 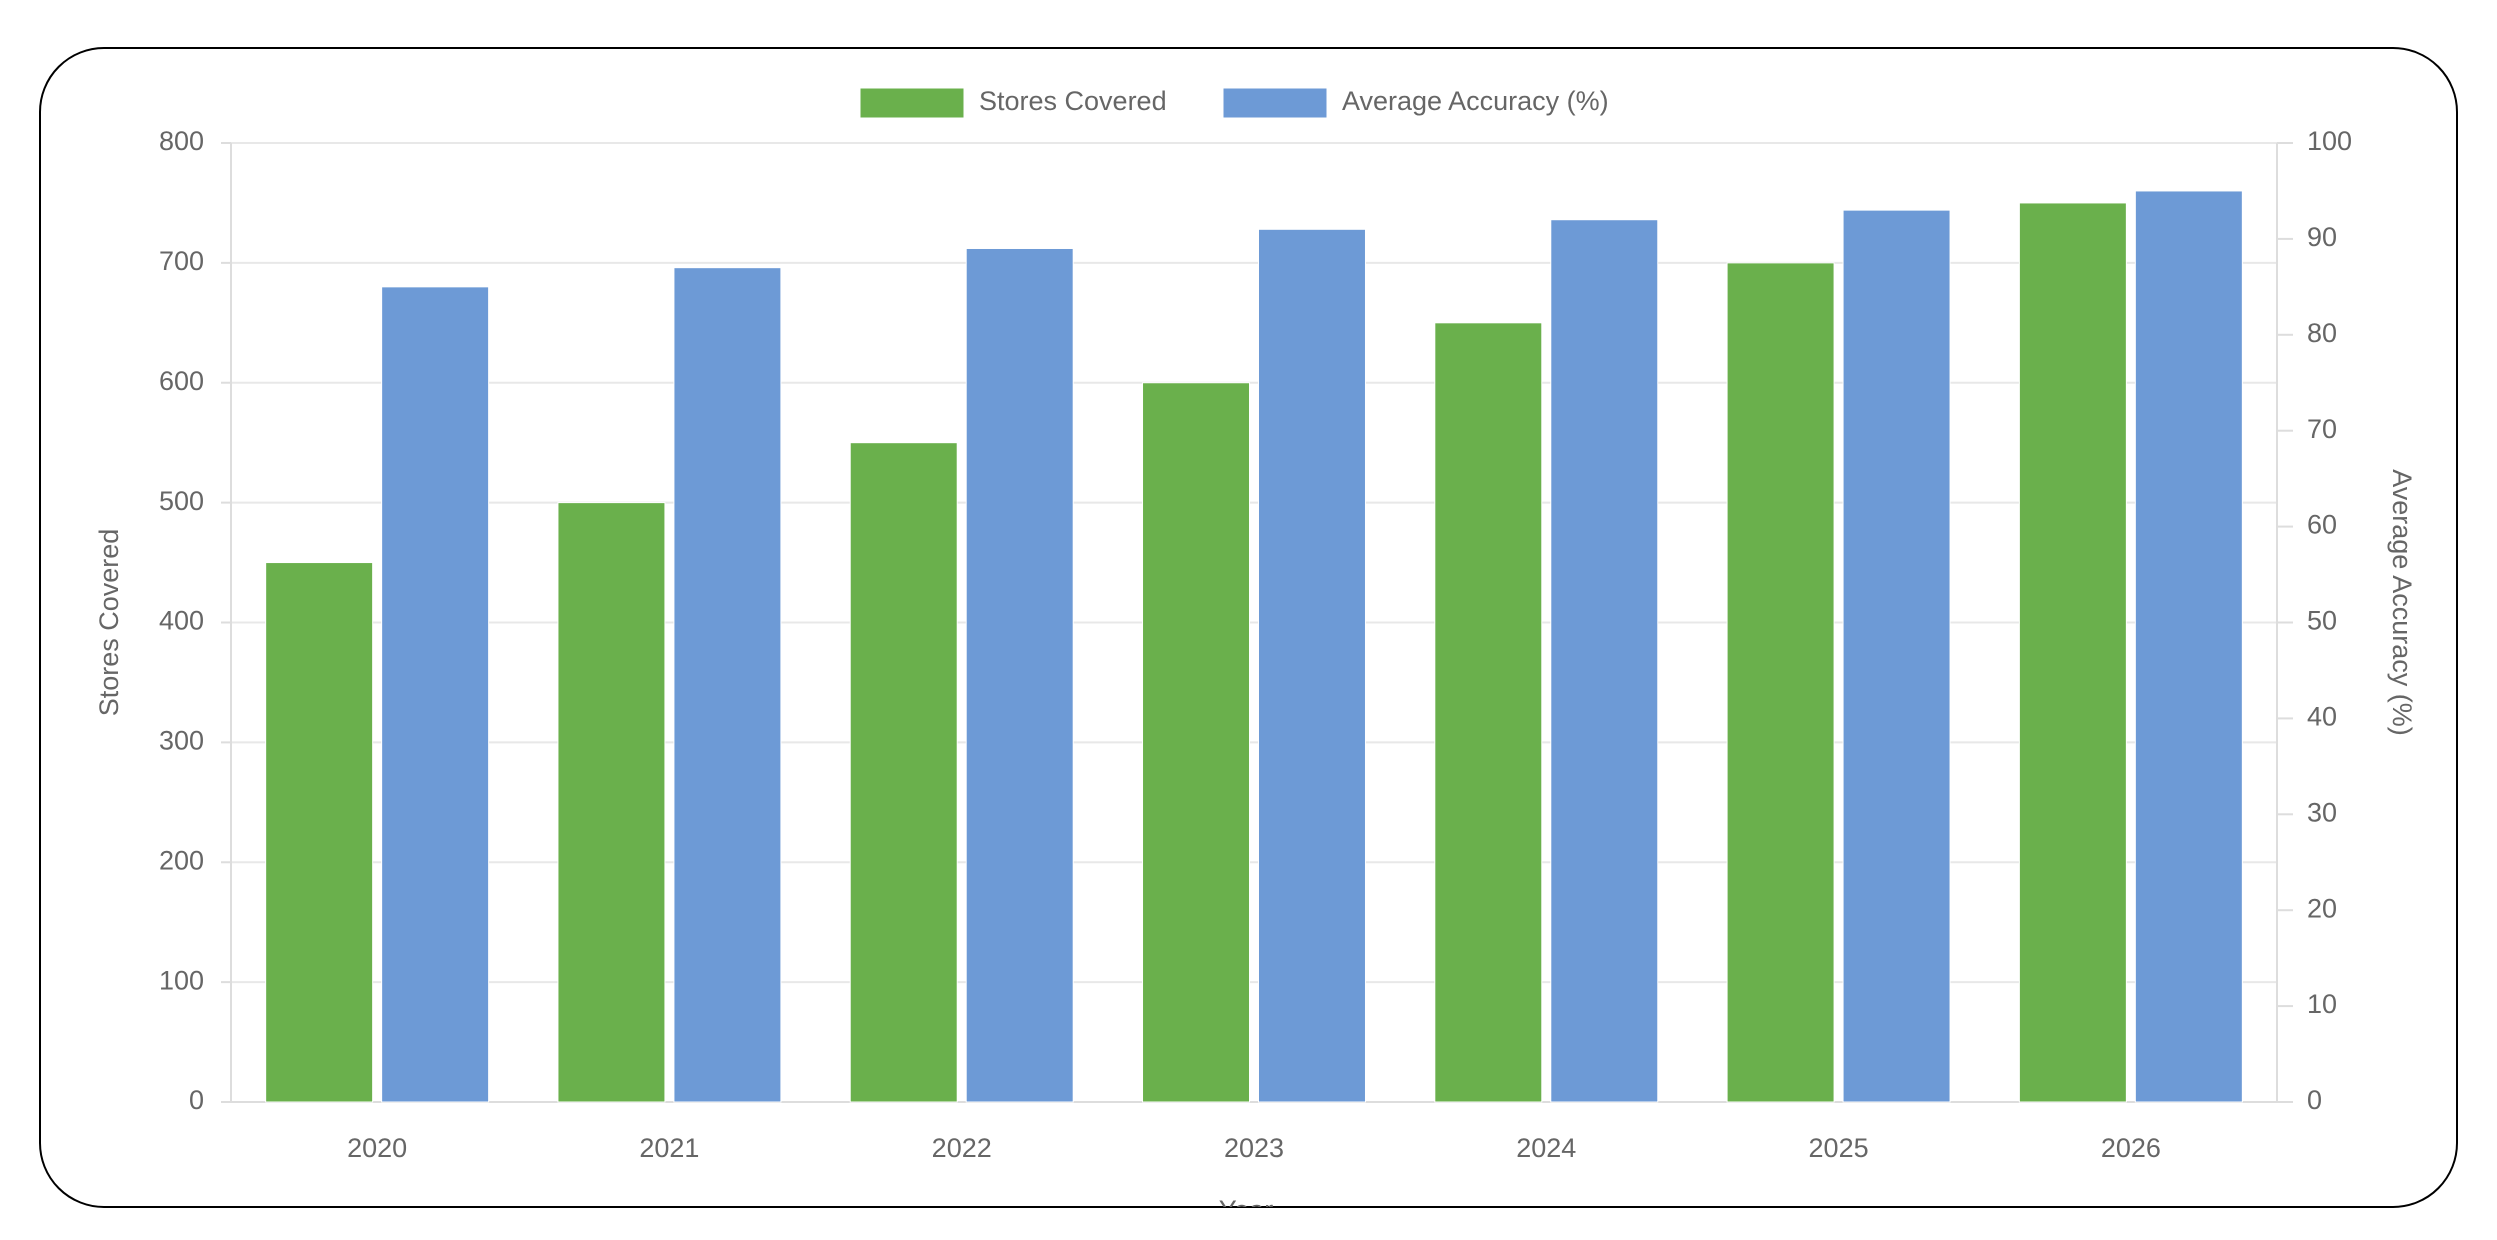 What do you see at coordinates (2314, 1100) in the screenshot?
I see `y2-tick-label: 0` at bounding box center [2314, 1100].